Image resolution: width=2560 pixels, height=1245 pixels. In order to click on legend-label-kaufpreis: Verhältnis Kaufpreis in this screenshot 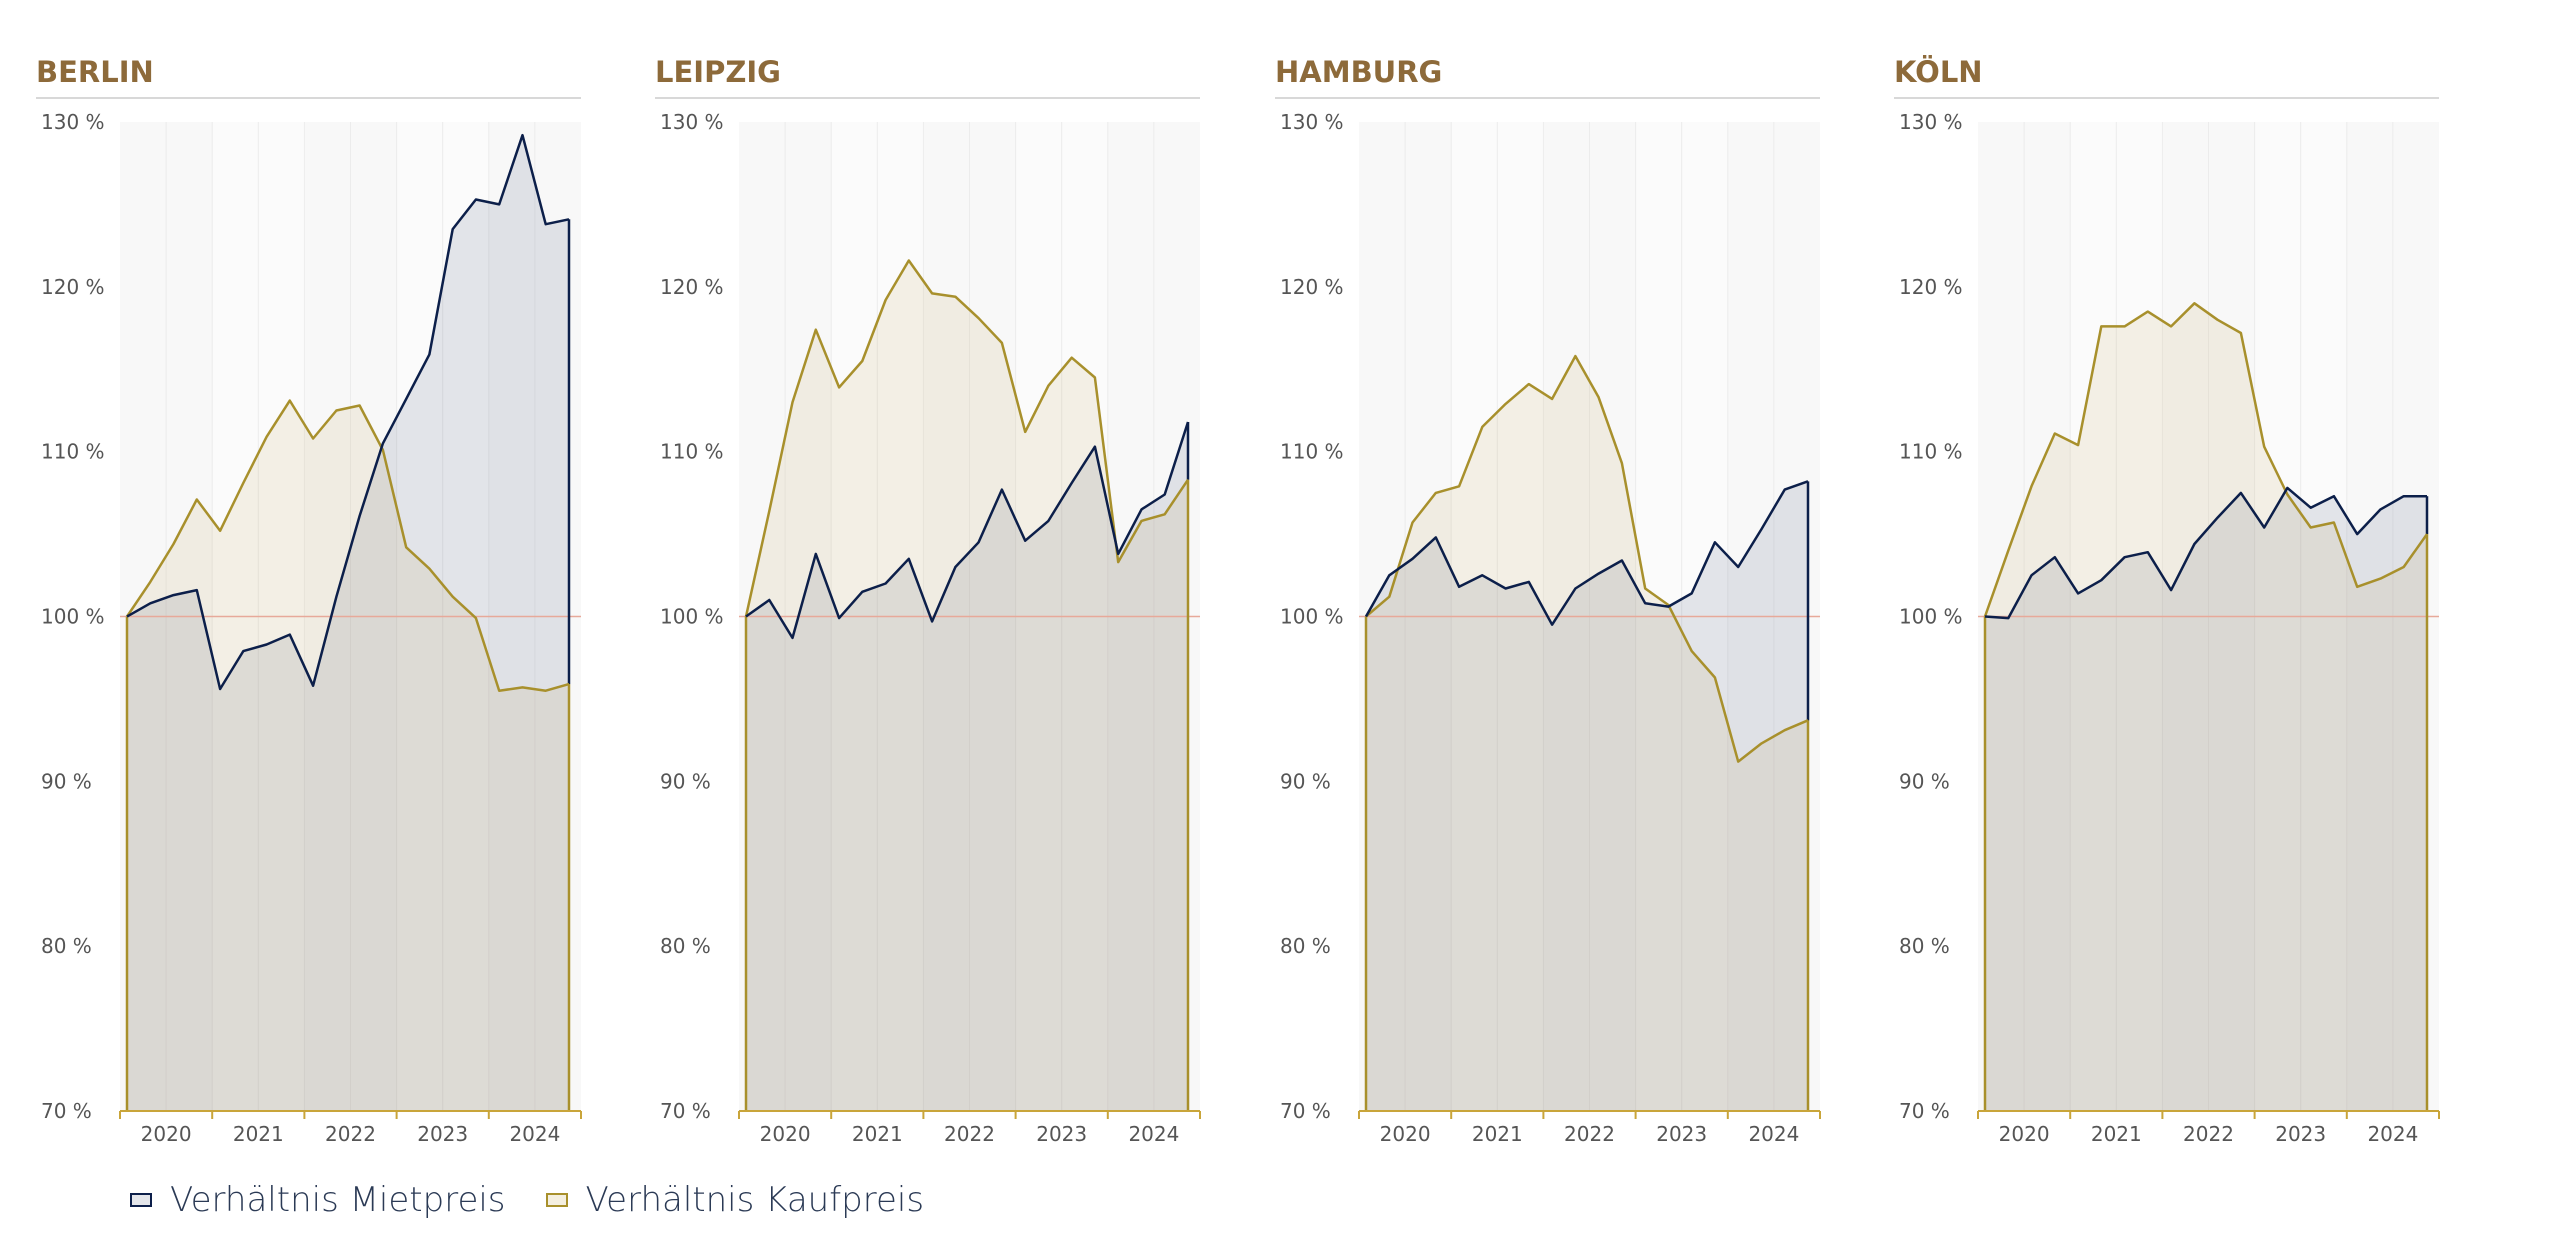, I will do `click(755, 1200)`.